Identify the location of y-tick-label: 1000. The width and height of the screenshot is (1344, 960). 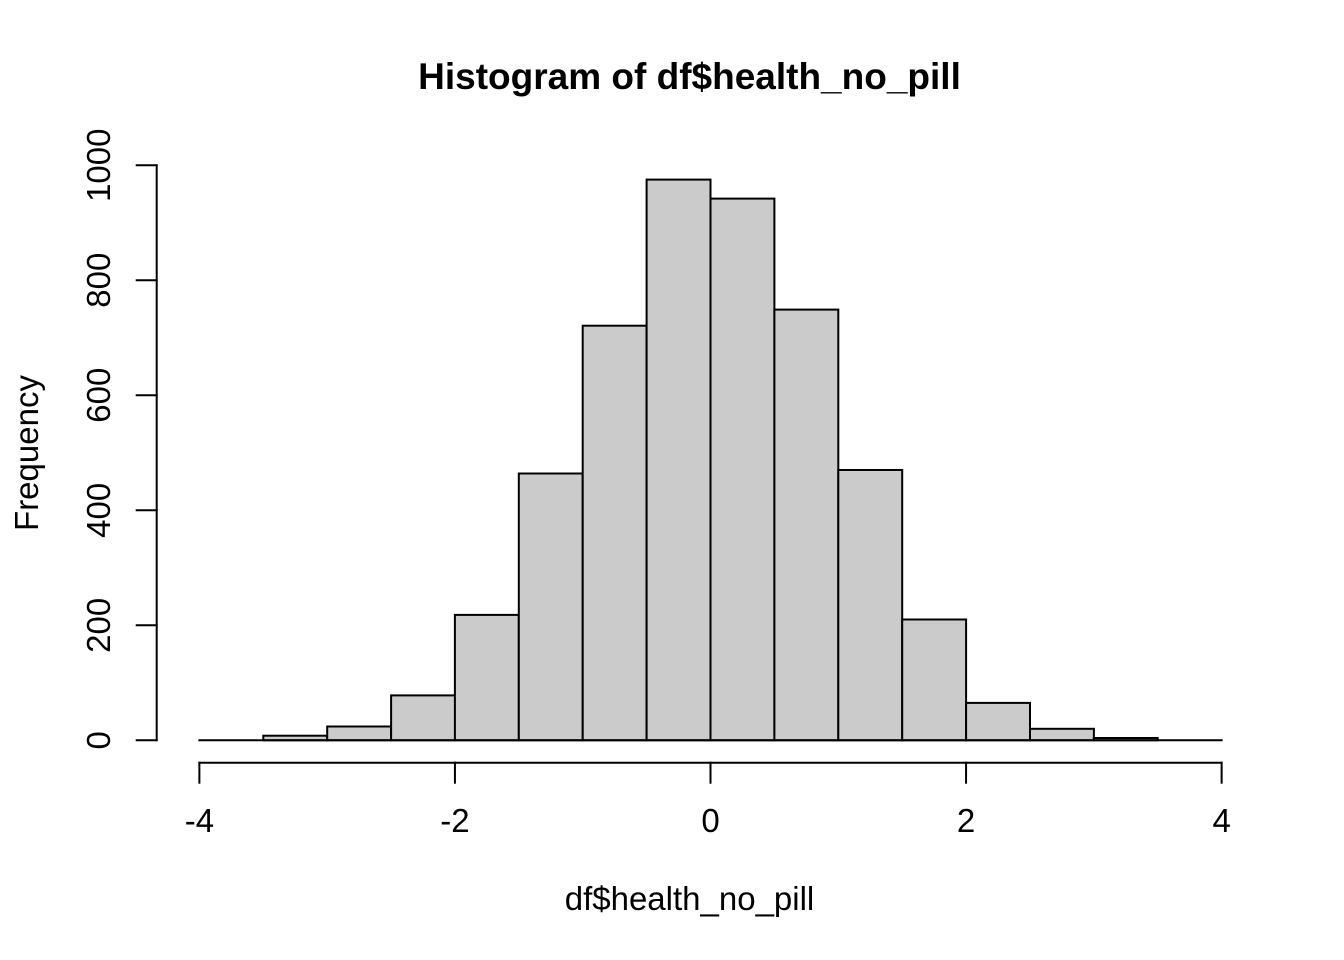
(98, 164).